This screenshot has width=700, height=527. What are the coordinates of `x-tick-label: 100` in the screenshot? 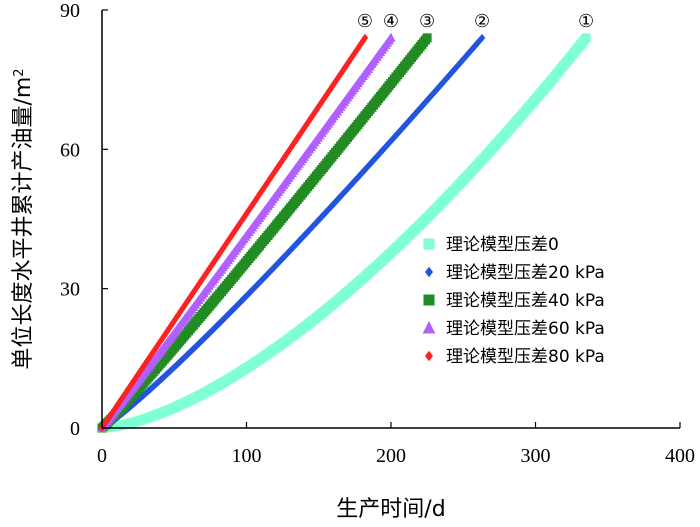 It's located at (247, 456).